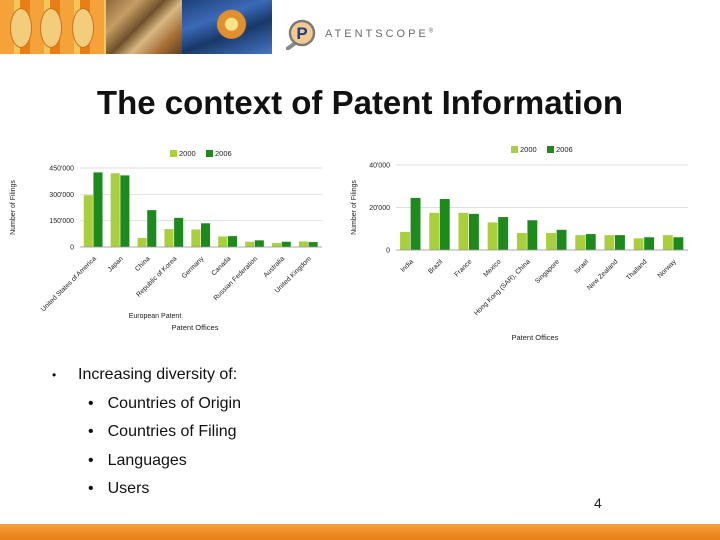  What do you see at coordinates (144, 375) in the screenshot?
I see `bullet-main: • Increasing diversity of:` at bounding box center [144, 375].